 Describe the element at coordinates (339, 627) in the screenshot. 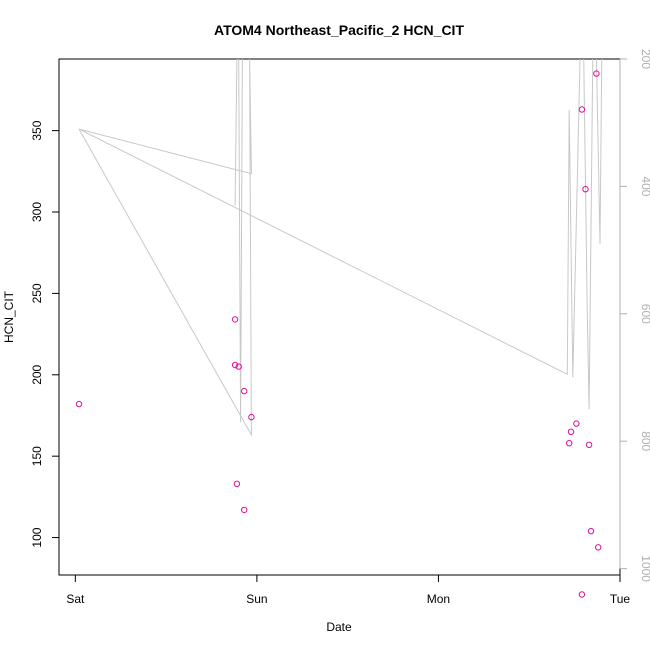

I see `x-axis-label: Date` at that location.